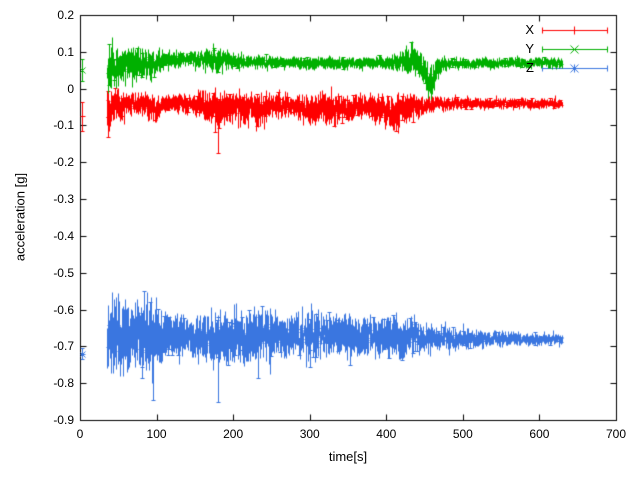 The height and width of the screenshot is (480, 640). Describe the element at coordinates (309, 434) in the screenshot. I see `x-tick-label: 300` at that location.